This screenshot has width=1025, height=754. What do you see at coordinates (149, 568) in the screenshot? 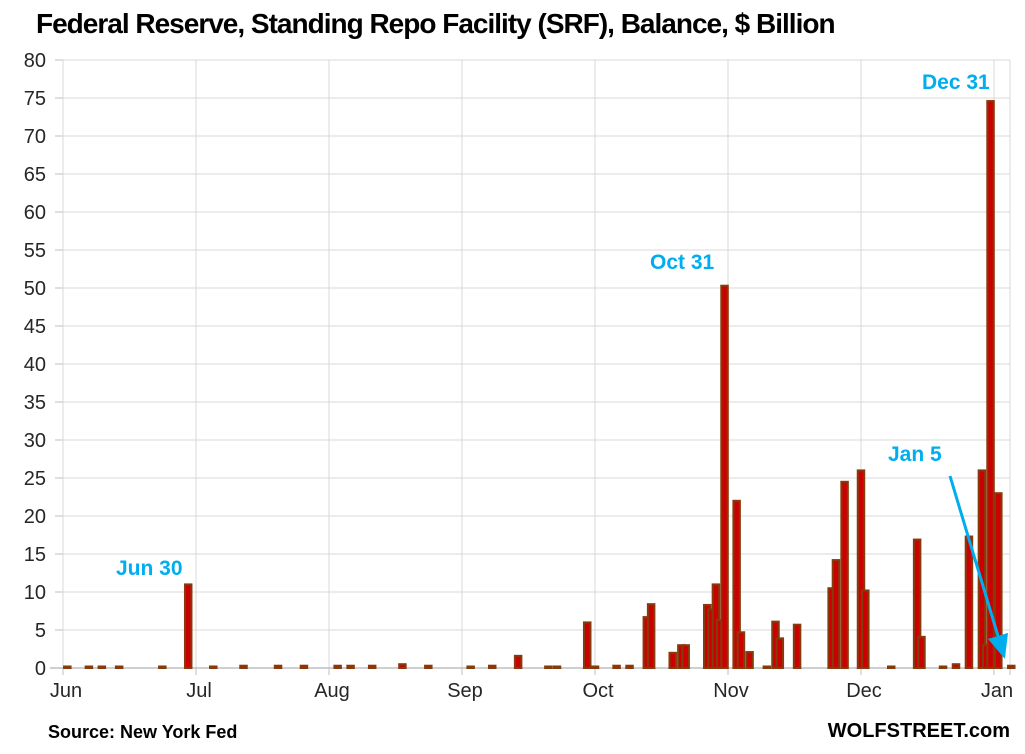
I see `annotation-jun-30: Jun 30` at bounding box center [149, 568].